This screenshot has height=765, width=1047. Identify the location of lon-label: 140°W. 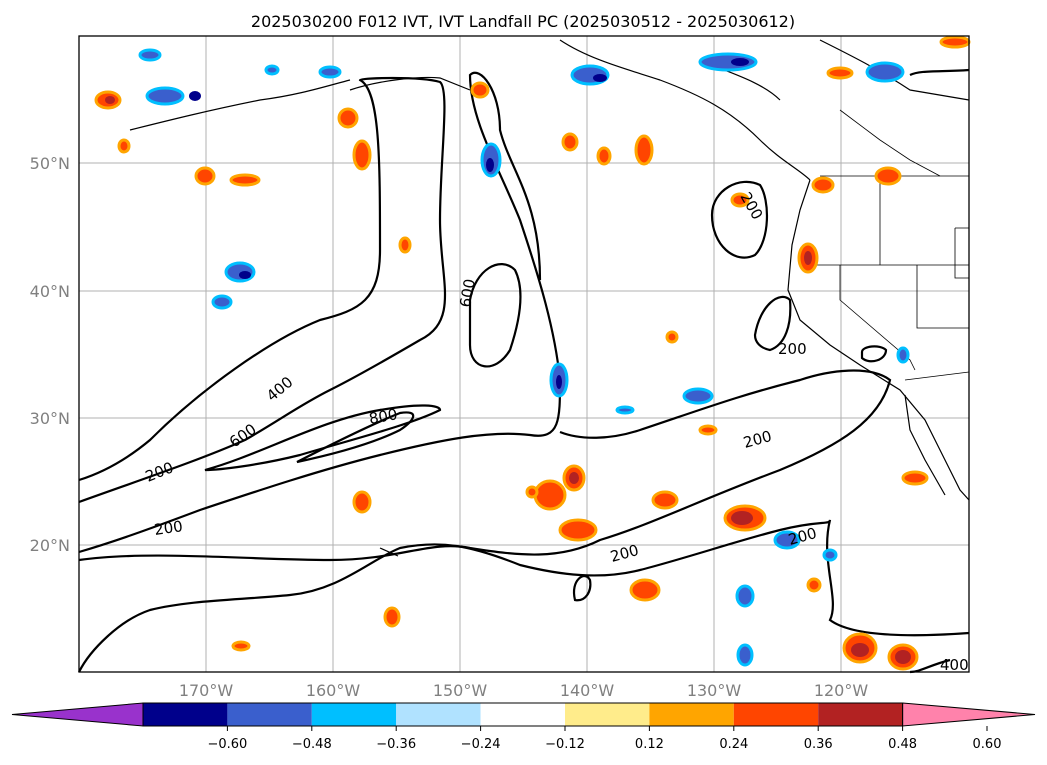
(587, 690).